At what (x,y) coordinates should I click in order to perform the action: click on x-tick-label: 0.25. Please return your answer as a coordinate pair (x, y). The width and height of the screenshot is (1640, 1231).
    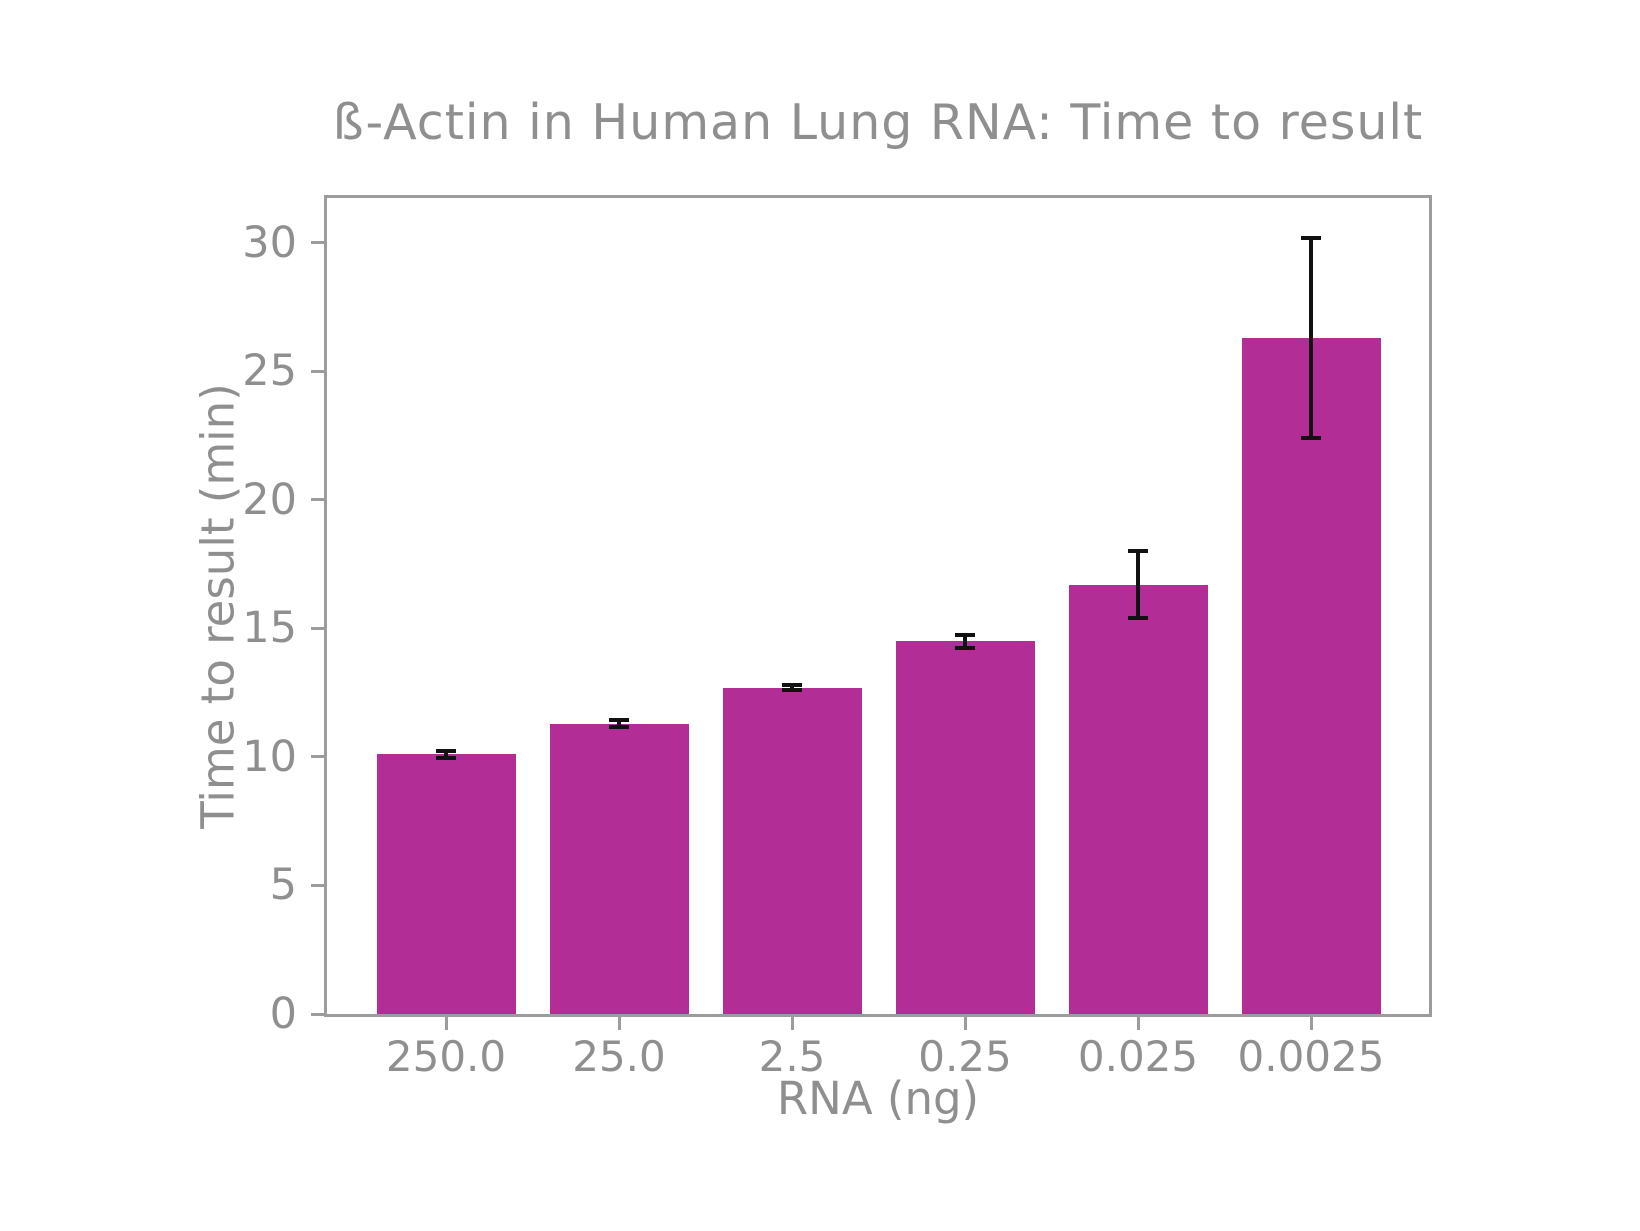
    Looking at the image, I should click on (965, 1056).